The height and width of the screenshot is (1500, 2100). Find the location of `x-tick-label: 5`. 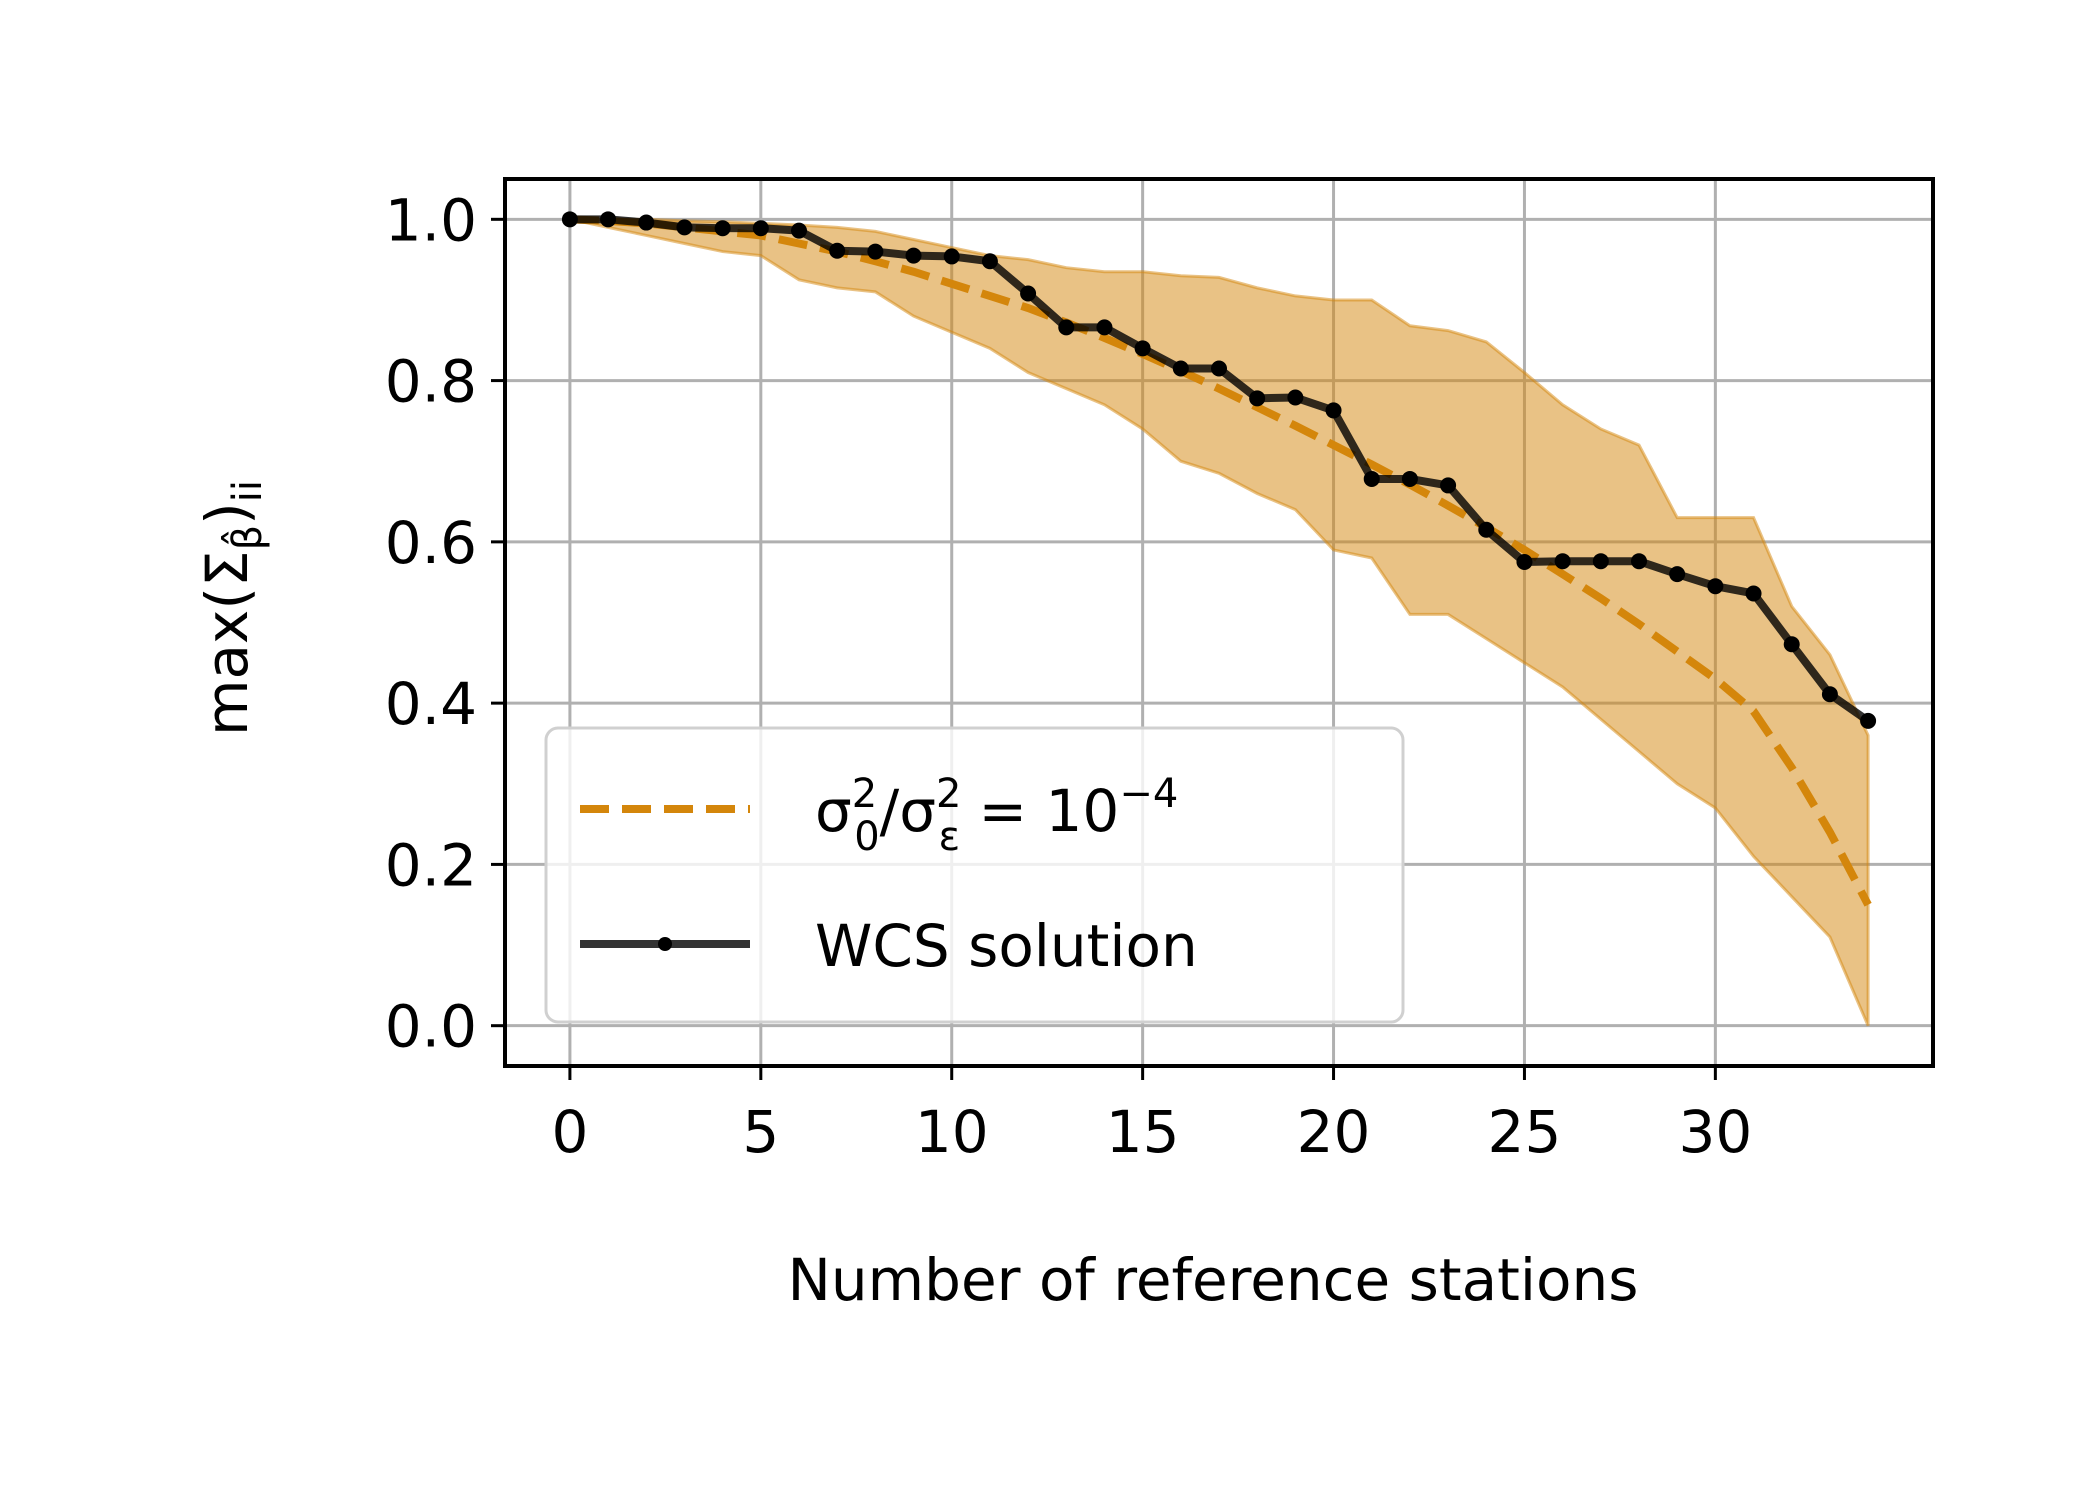

x-tick-label: 5 is located at coordinates (760, 1132).